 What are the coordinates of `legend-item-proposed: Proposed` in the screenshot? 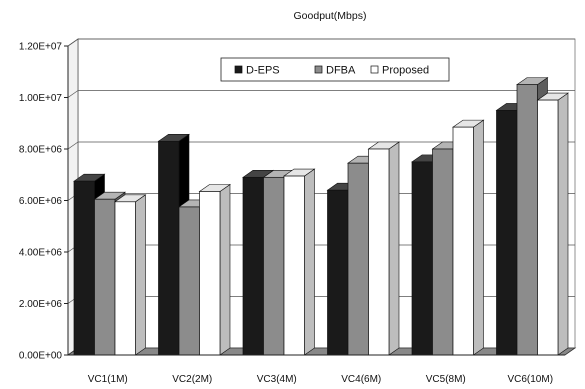 It's located at (399, 71).